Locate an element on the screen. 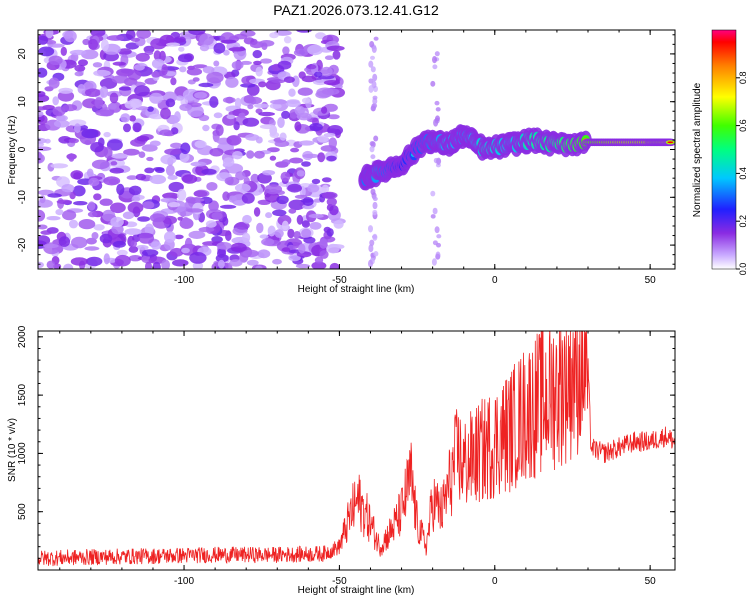  y-tick-label: -10 is located at coordinates (22, 197).